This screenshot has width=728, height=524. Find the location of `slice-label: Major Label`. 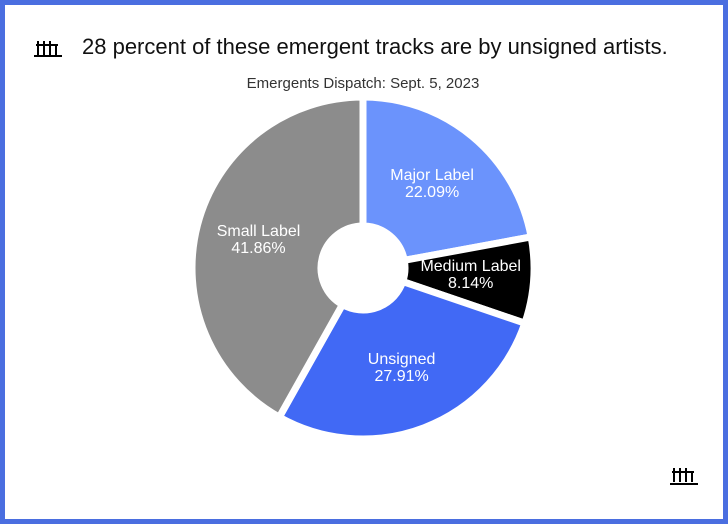

slice-label: Major Label is located at coordinates (432, 175).